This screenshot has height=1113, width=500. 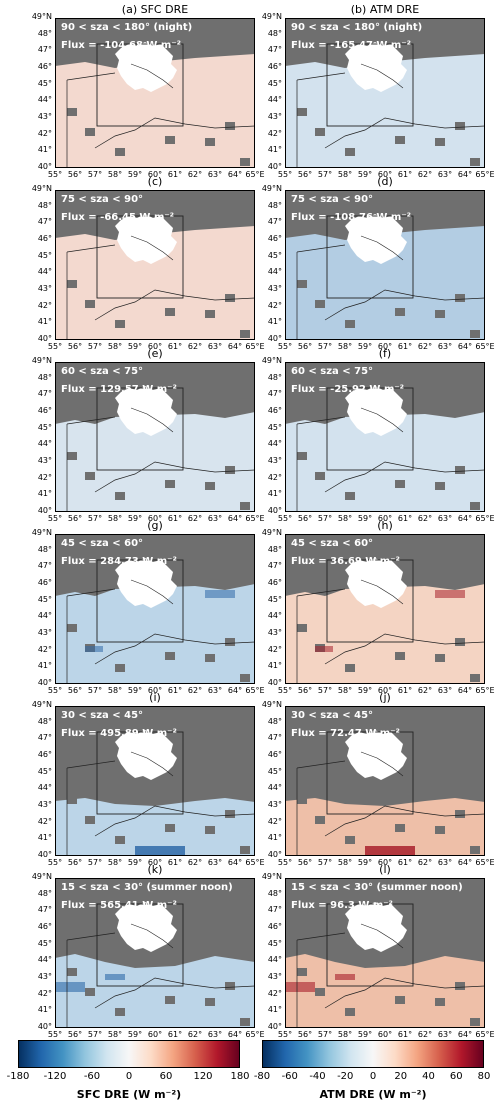 What do you see at coordinates (155, 827) in the screenshot?
I see `dre-field` at bounding box center [155, 827].